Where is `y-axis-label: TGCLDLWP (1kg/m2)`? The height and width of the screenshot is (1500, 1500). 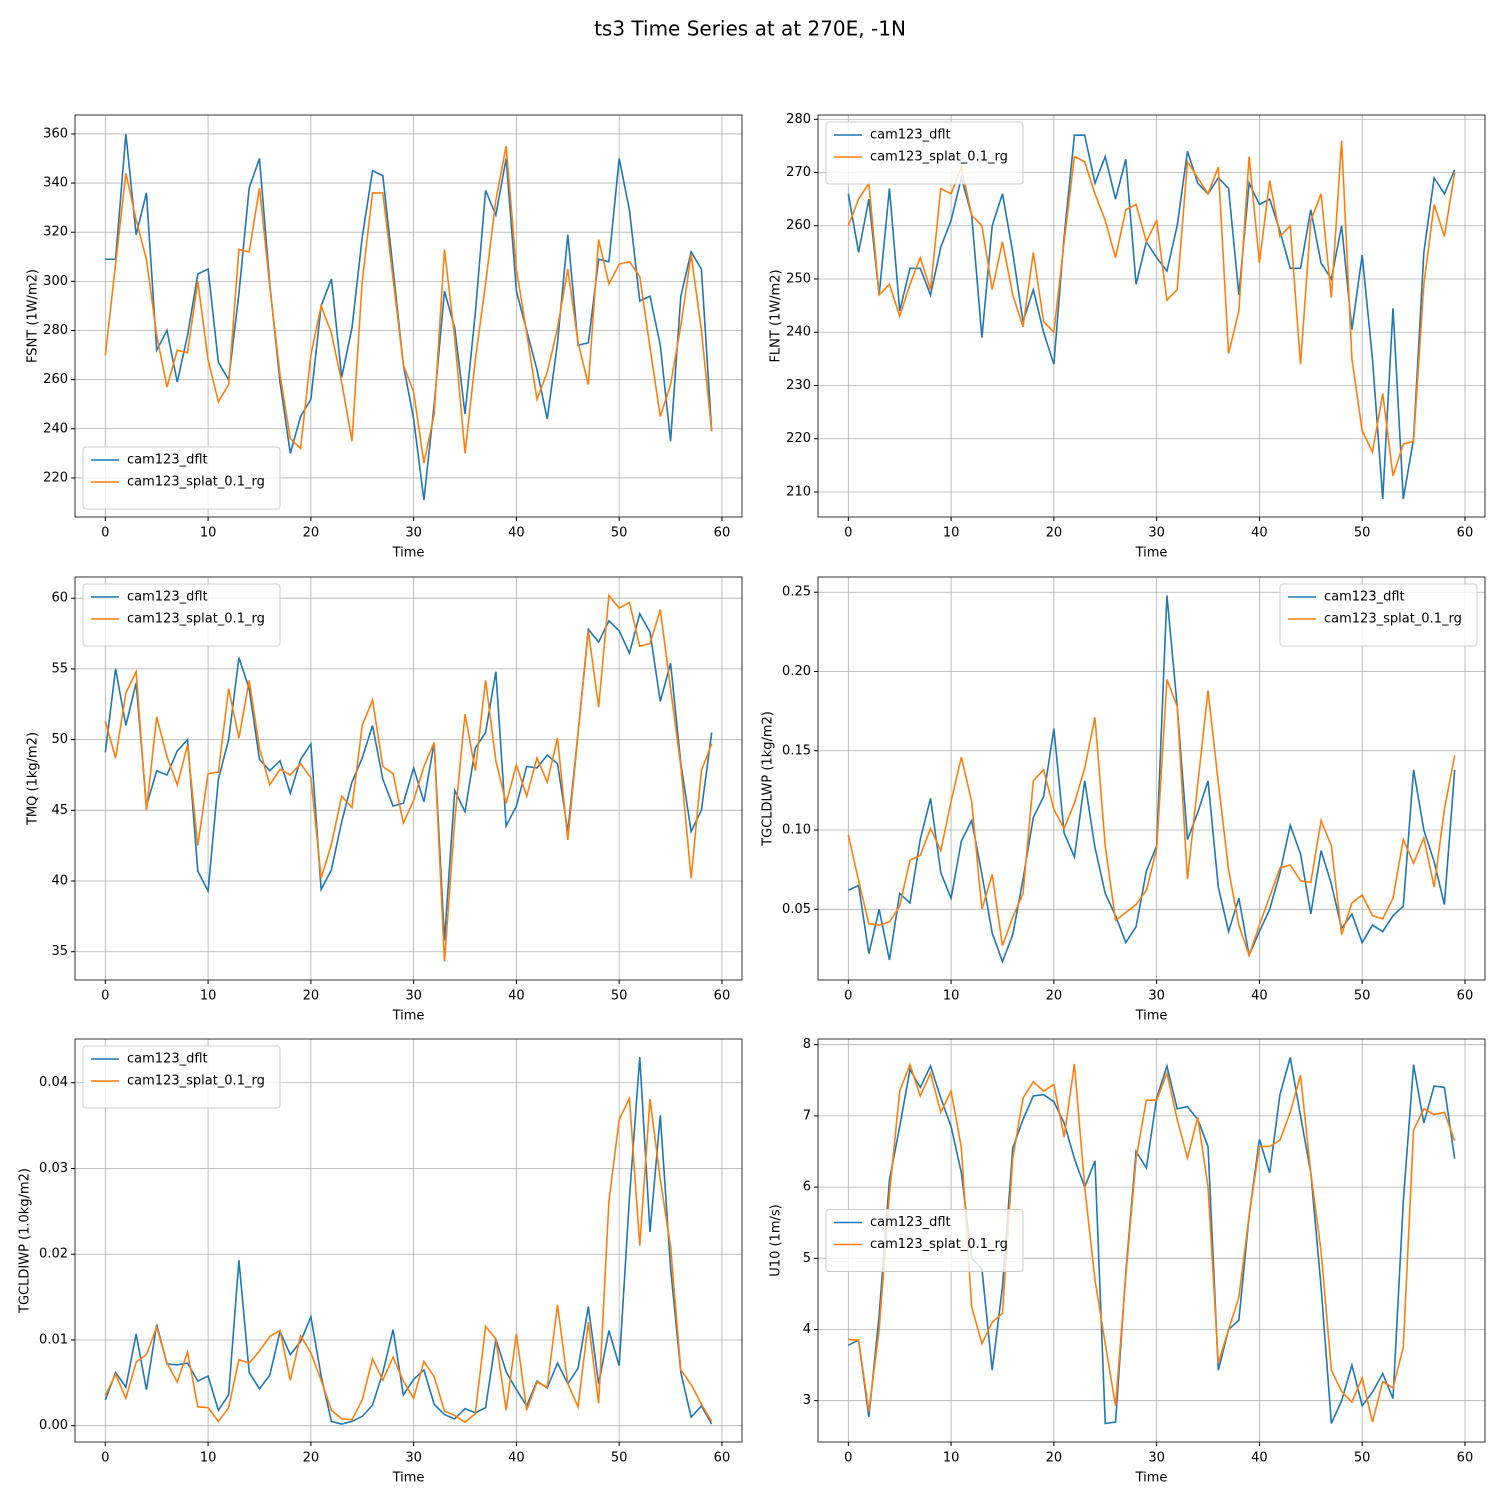
y-axis-label: TGCLDLWP (1kg/m2) is located at coordinates (768, 779).